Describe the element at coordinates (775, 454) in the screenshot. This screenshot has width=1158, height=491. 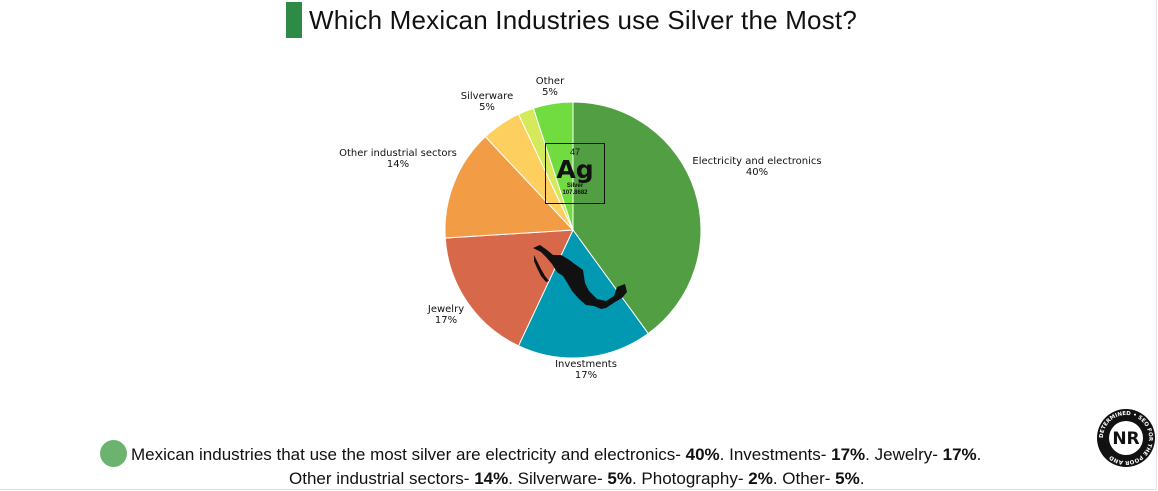
I see `summary-text-part: . Investments-` at that location.